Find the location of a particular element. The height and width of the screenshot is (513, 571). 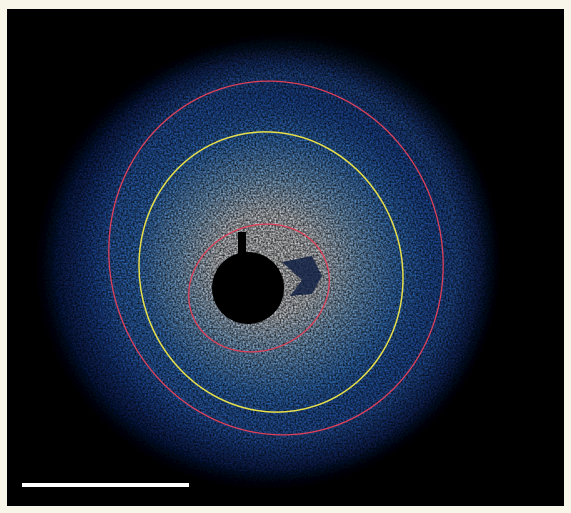

inner-red-ellipse is located at coordinates (259, 288).